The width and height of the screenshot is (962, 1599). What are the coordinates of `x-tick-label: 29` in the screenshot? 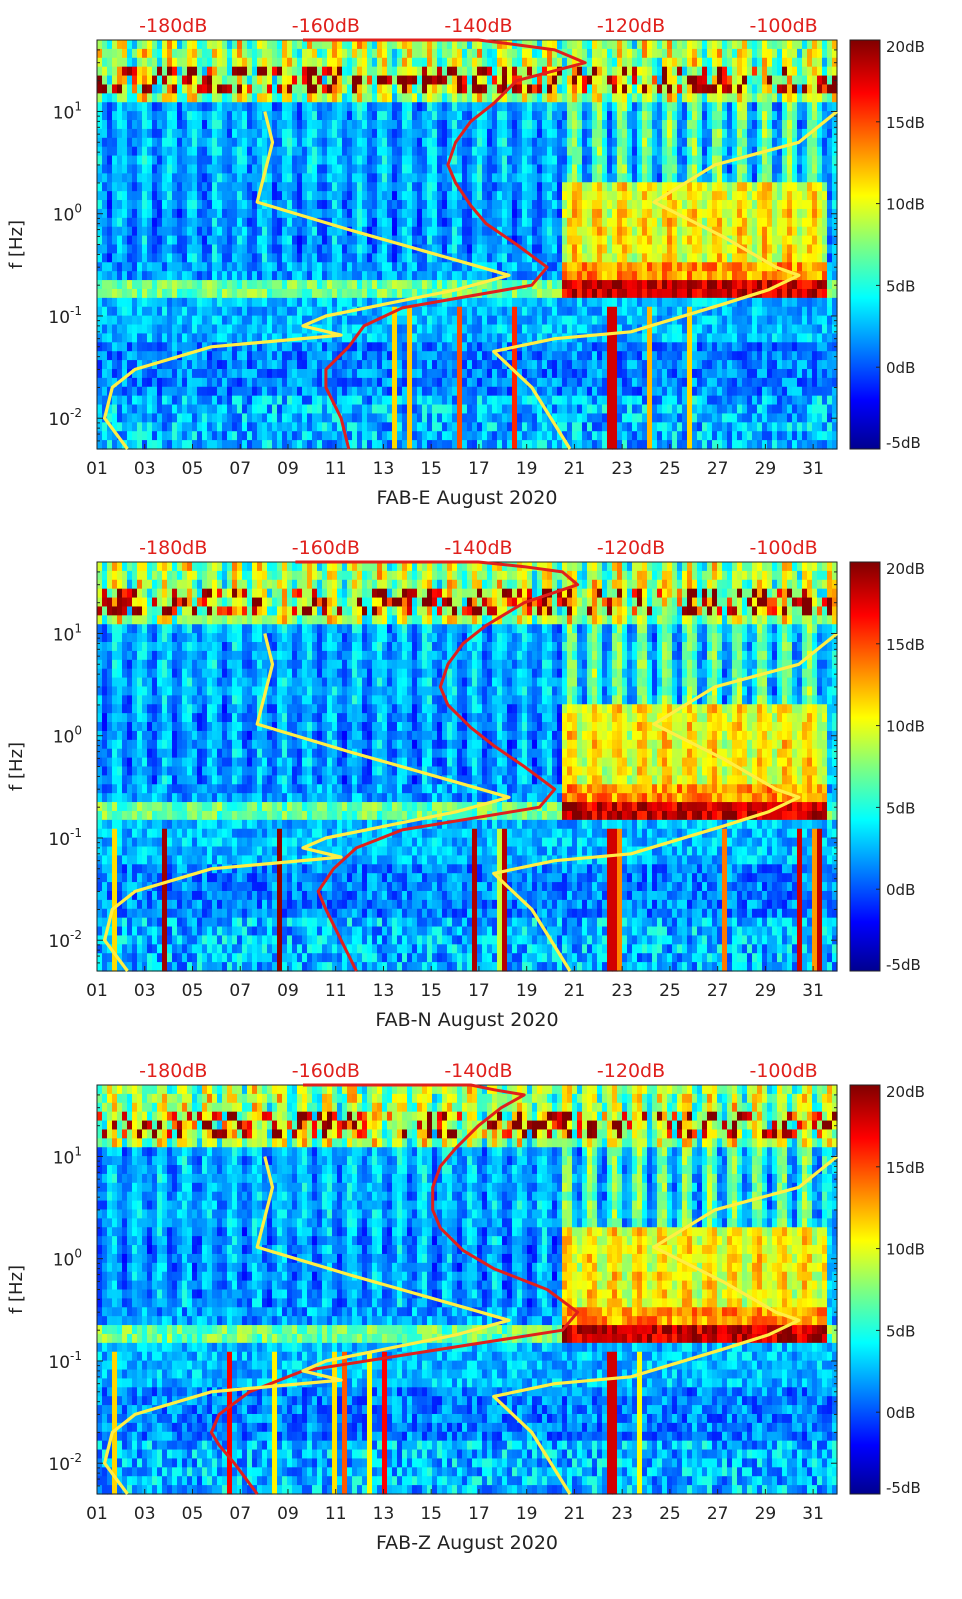 It's located at (766, 469).